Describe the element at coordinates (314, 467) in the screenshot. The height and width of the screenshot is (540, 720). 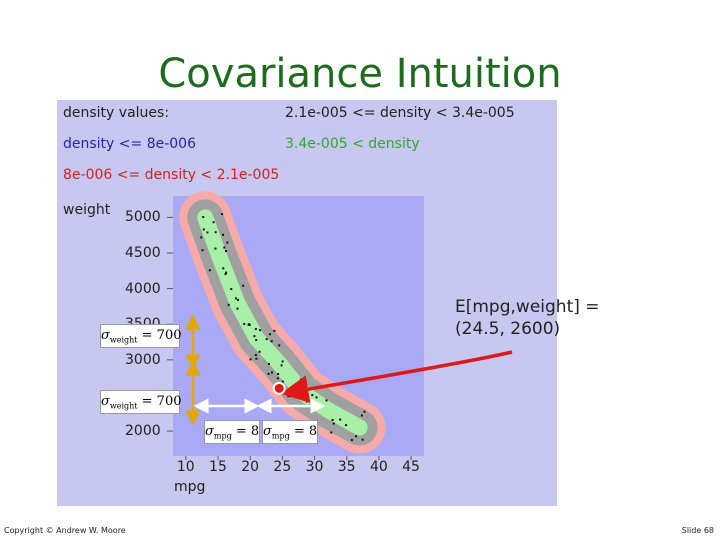
I see `x-tick-label: 30` at that location.